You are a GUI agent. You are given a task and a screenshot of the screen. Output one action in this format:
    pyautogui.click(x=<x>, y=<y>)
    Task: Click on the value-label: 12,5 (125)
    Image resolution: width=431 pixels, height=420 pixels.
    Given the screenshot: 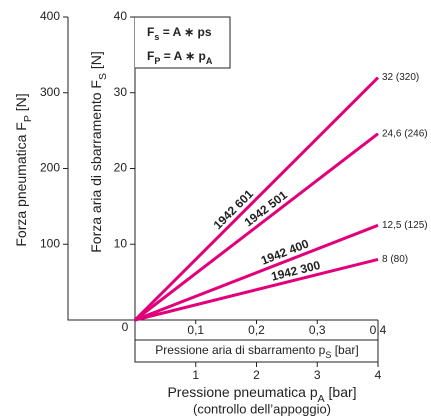 What is the action you would take?
    pyautogui.click(x=405, y=225)
    